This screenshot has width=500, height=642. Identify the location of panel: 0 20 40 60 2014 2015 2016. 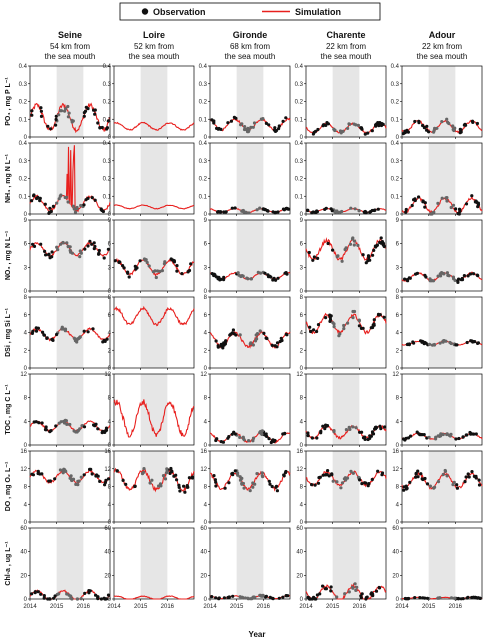
(437, 568).